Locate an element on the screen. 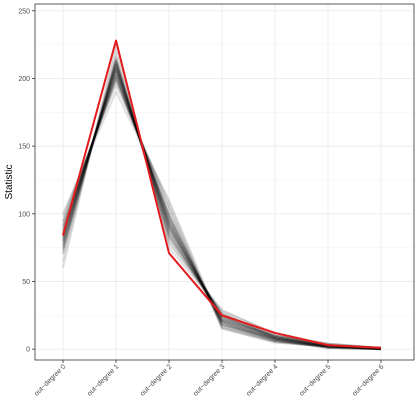 The image size is (420, 420). x-tick-label: out−degree 2 is located at coordinates (156, 380).